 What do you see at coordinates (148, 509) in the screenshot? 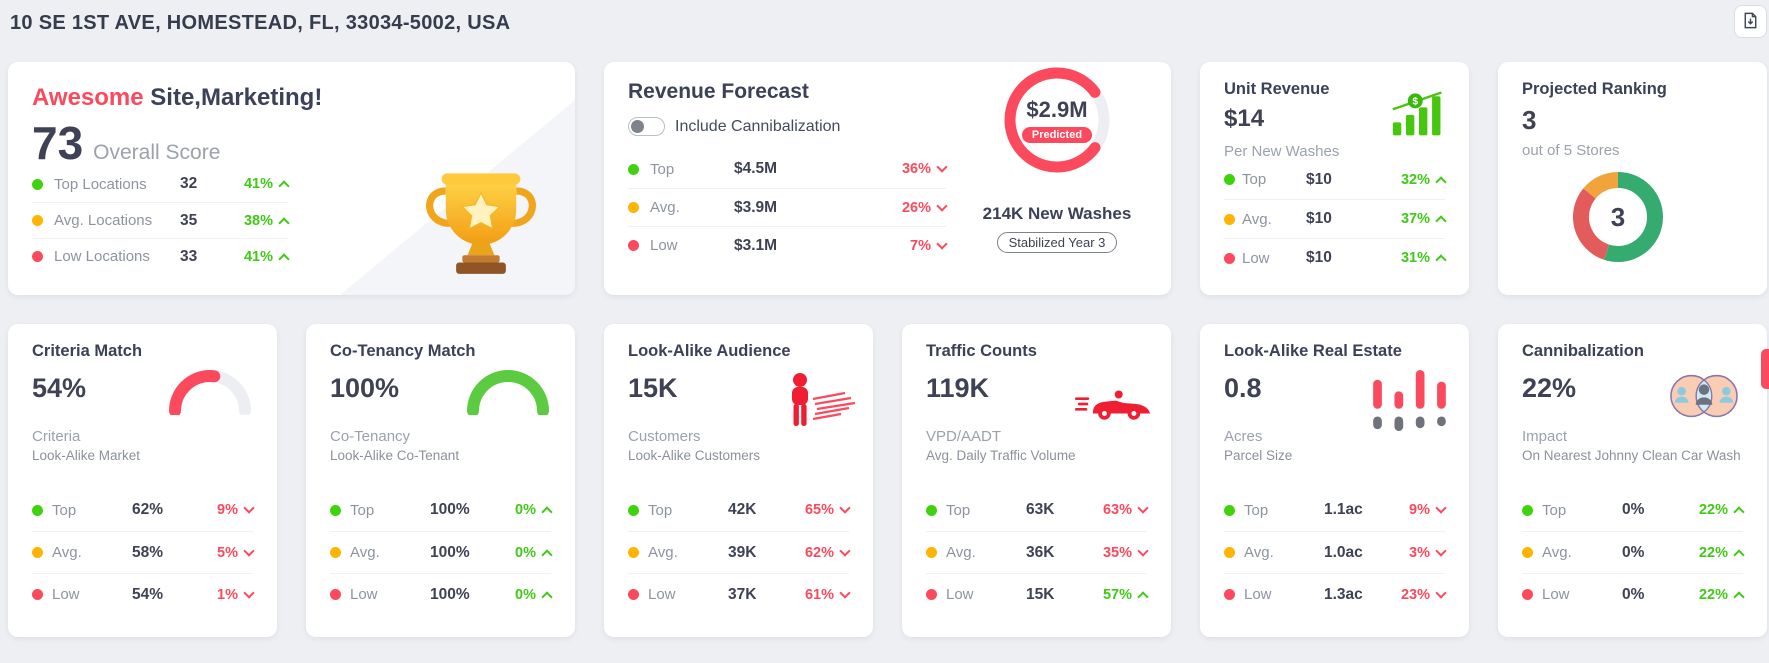
I see `tier-value: 62%` at bounding box center [148, 509].